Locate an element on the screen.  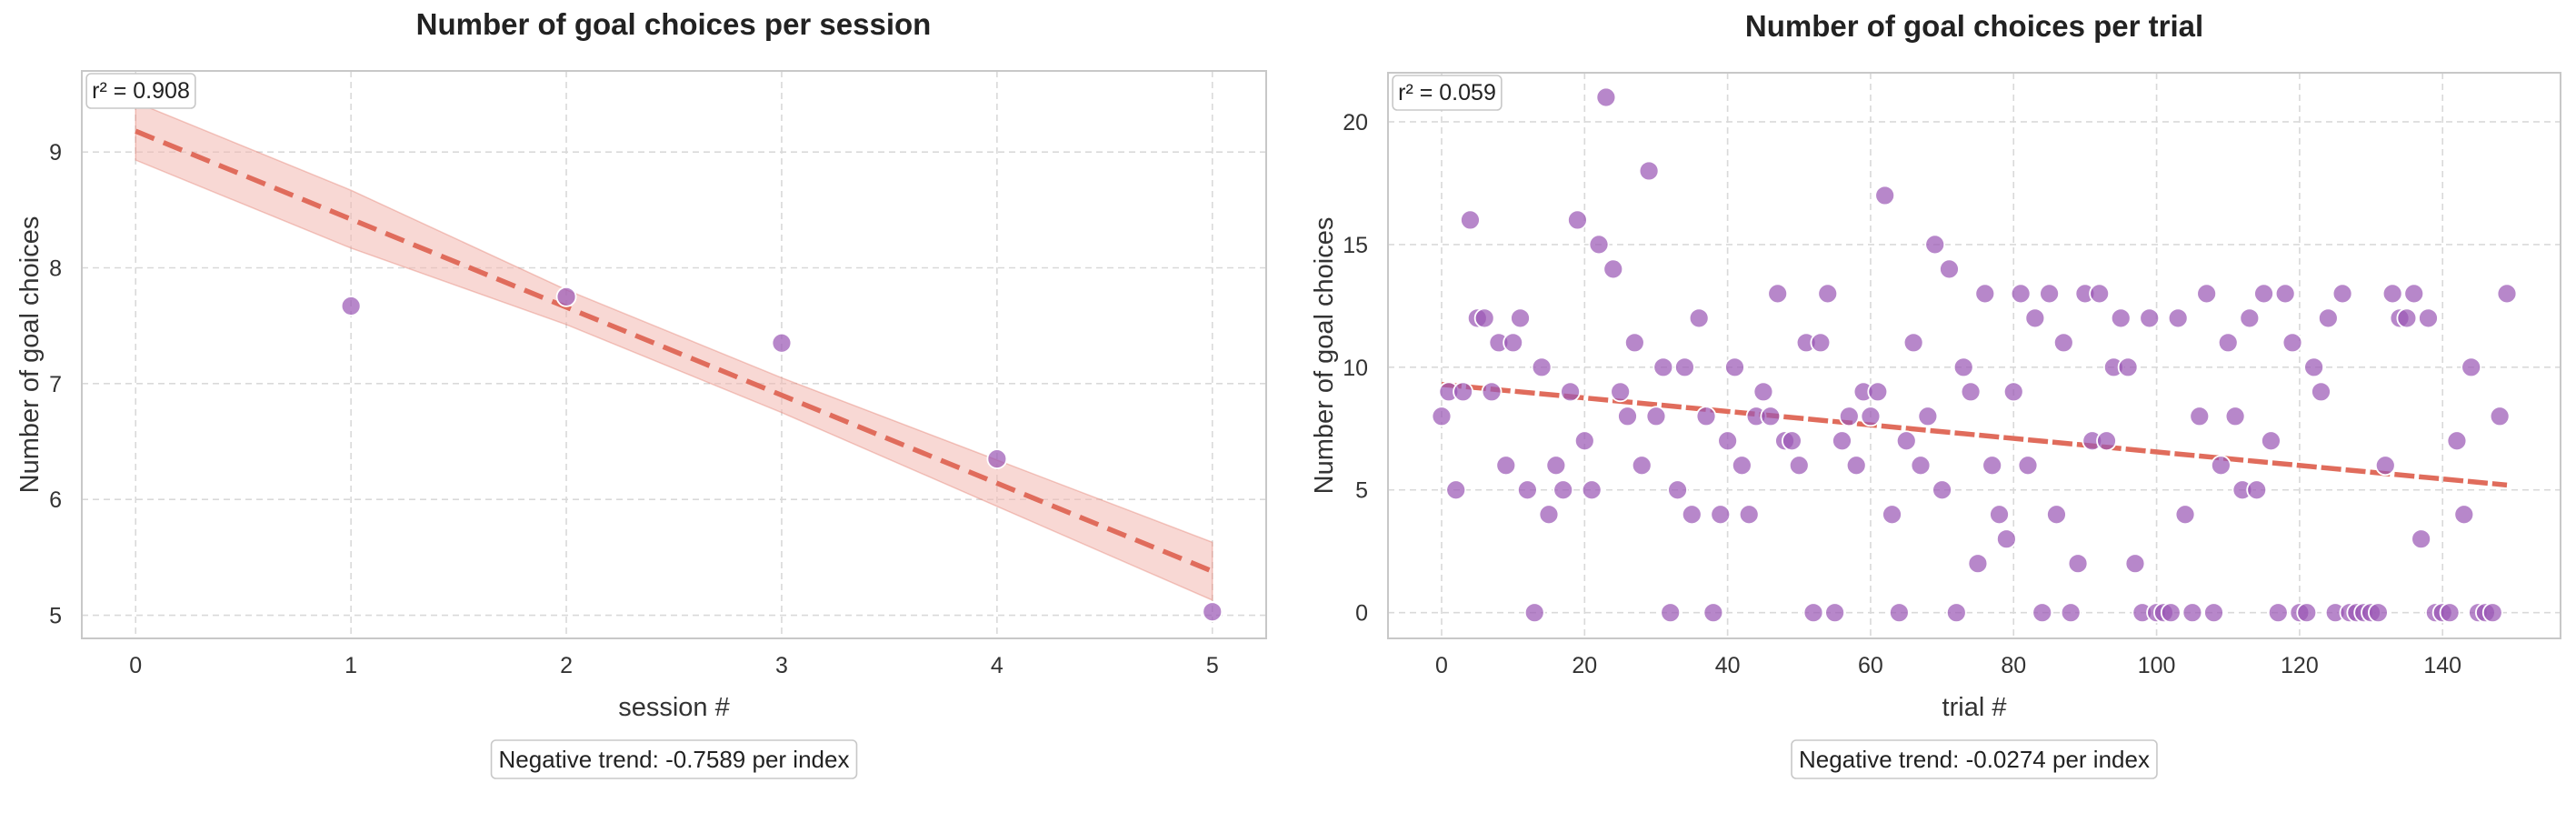
x-tick-label: 100 is located at coordinates (2157, 665).